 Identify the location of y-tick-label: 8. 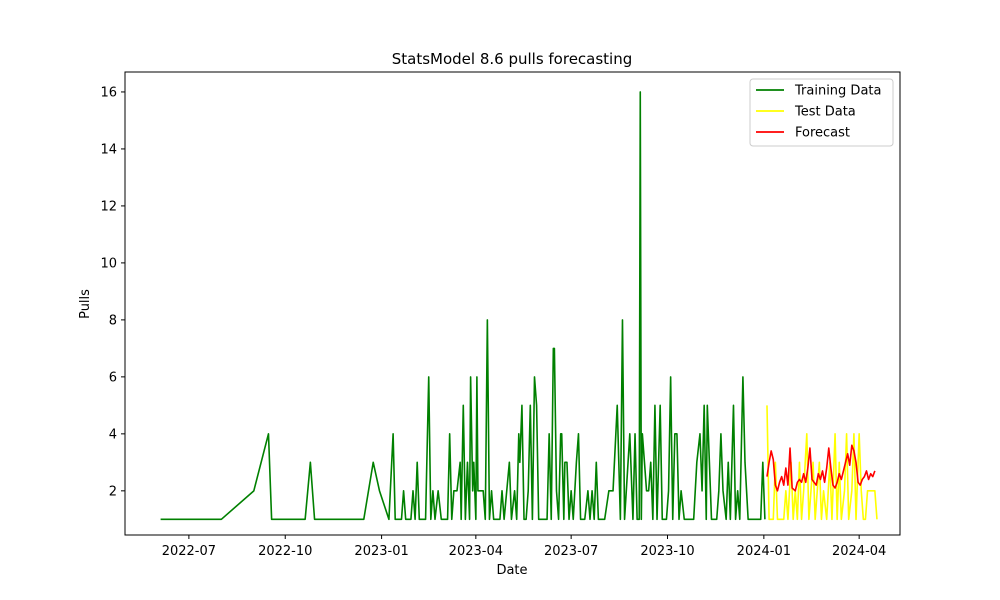
(113, 320).